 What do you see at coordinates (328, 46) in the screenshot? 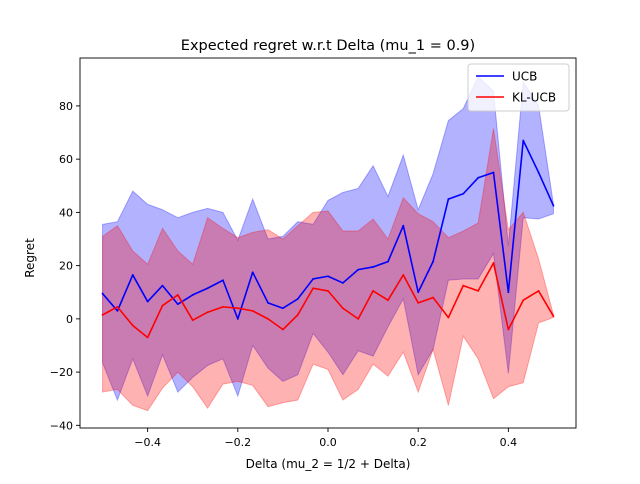
I see `chart-title: Expected regret w.r.t Delta (mu_1 = 0.9)` at bounding box center [328, 46].